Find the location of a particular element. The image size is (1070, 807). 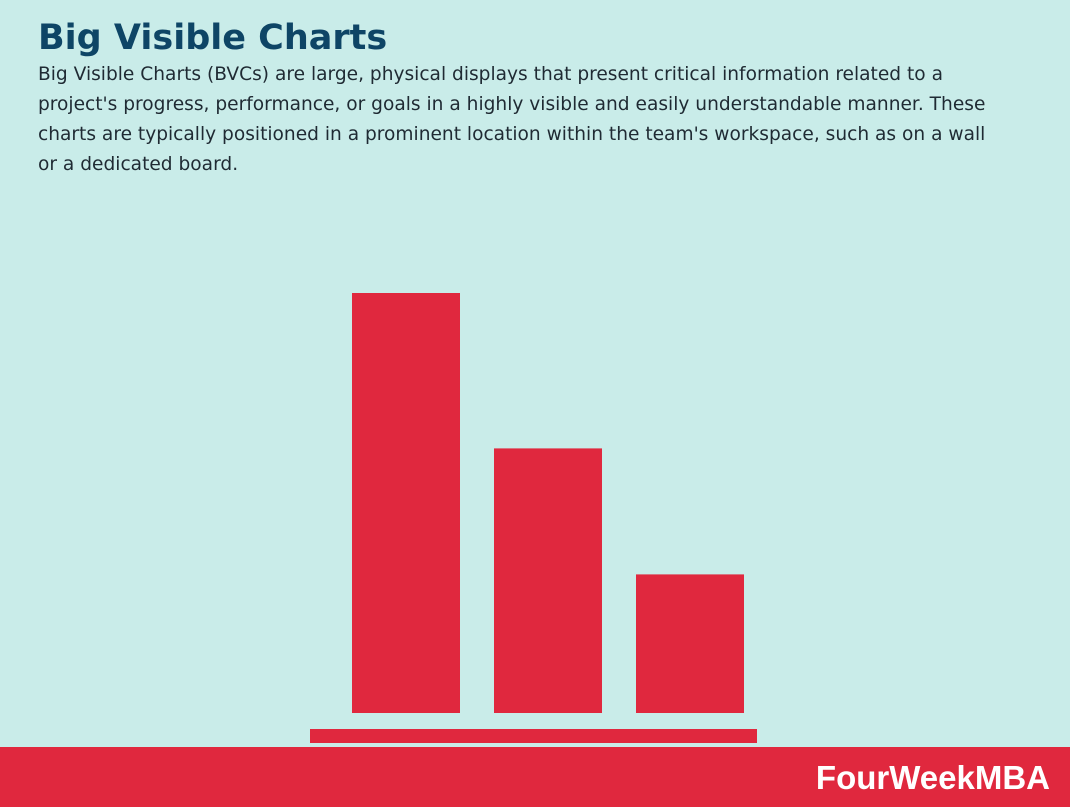

footer-bar: FourWeekMBA is located at coordinates (535, 777).